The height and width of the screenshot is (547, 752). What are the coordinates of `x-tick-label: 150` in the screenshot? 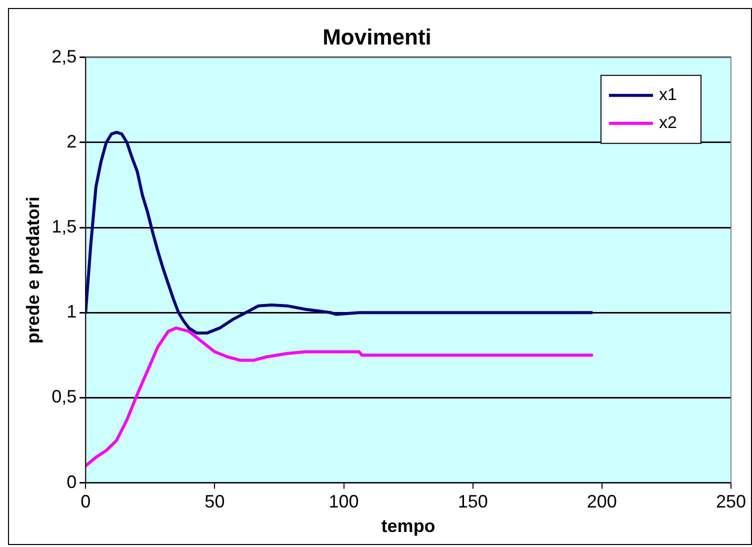 It's located at (473, 502).